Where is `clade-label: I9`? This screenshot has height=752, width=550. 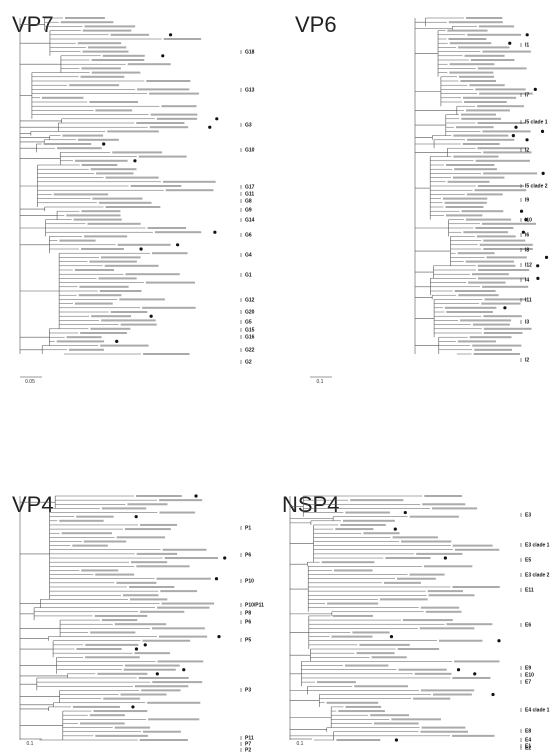
clade-label: I9 is located at coordinates (527, 200).